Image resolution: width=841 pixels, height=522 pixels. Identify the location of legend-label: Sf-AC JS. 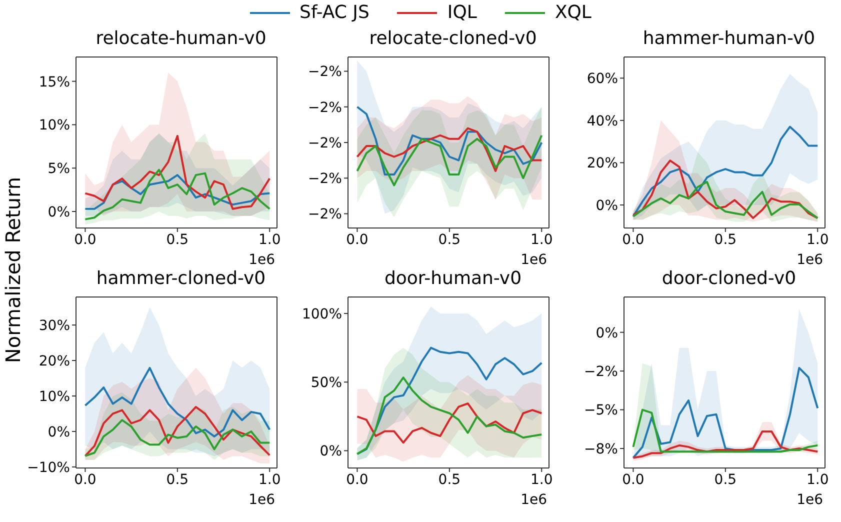
(335, 12).